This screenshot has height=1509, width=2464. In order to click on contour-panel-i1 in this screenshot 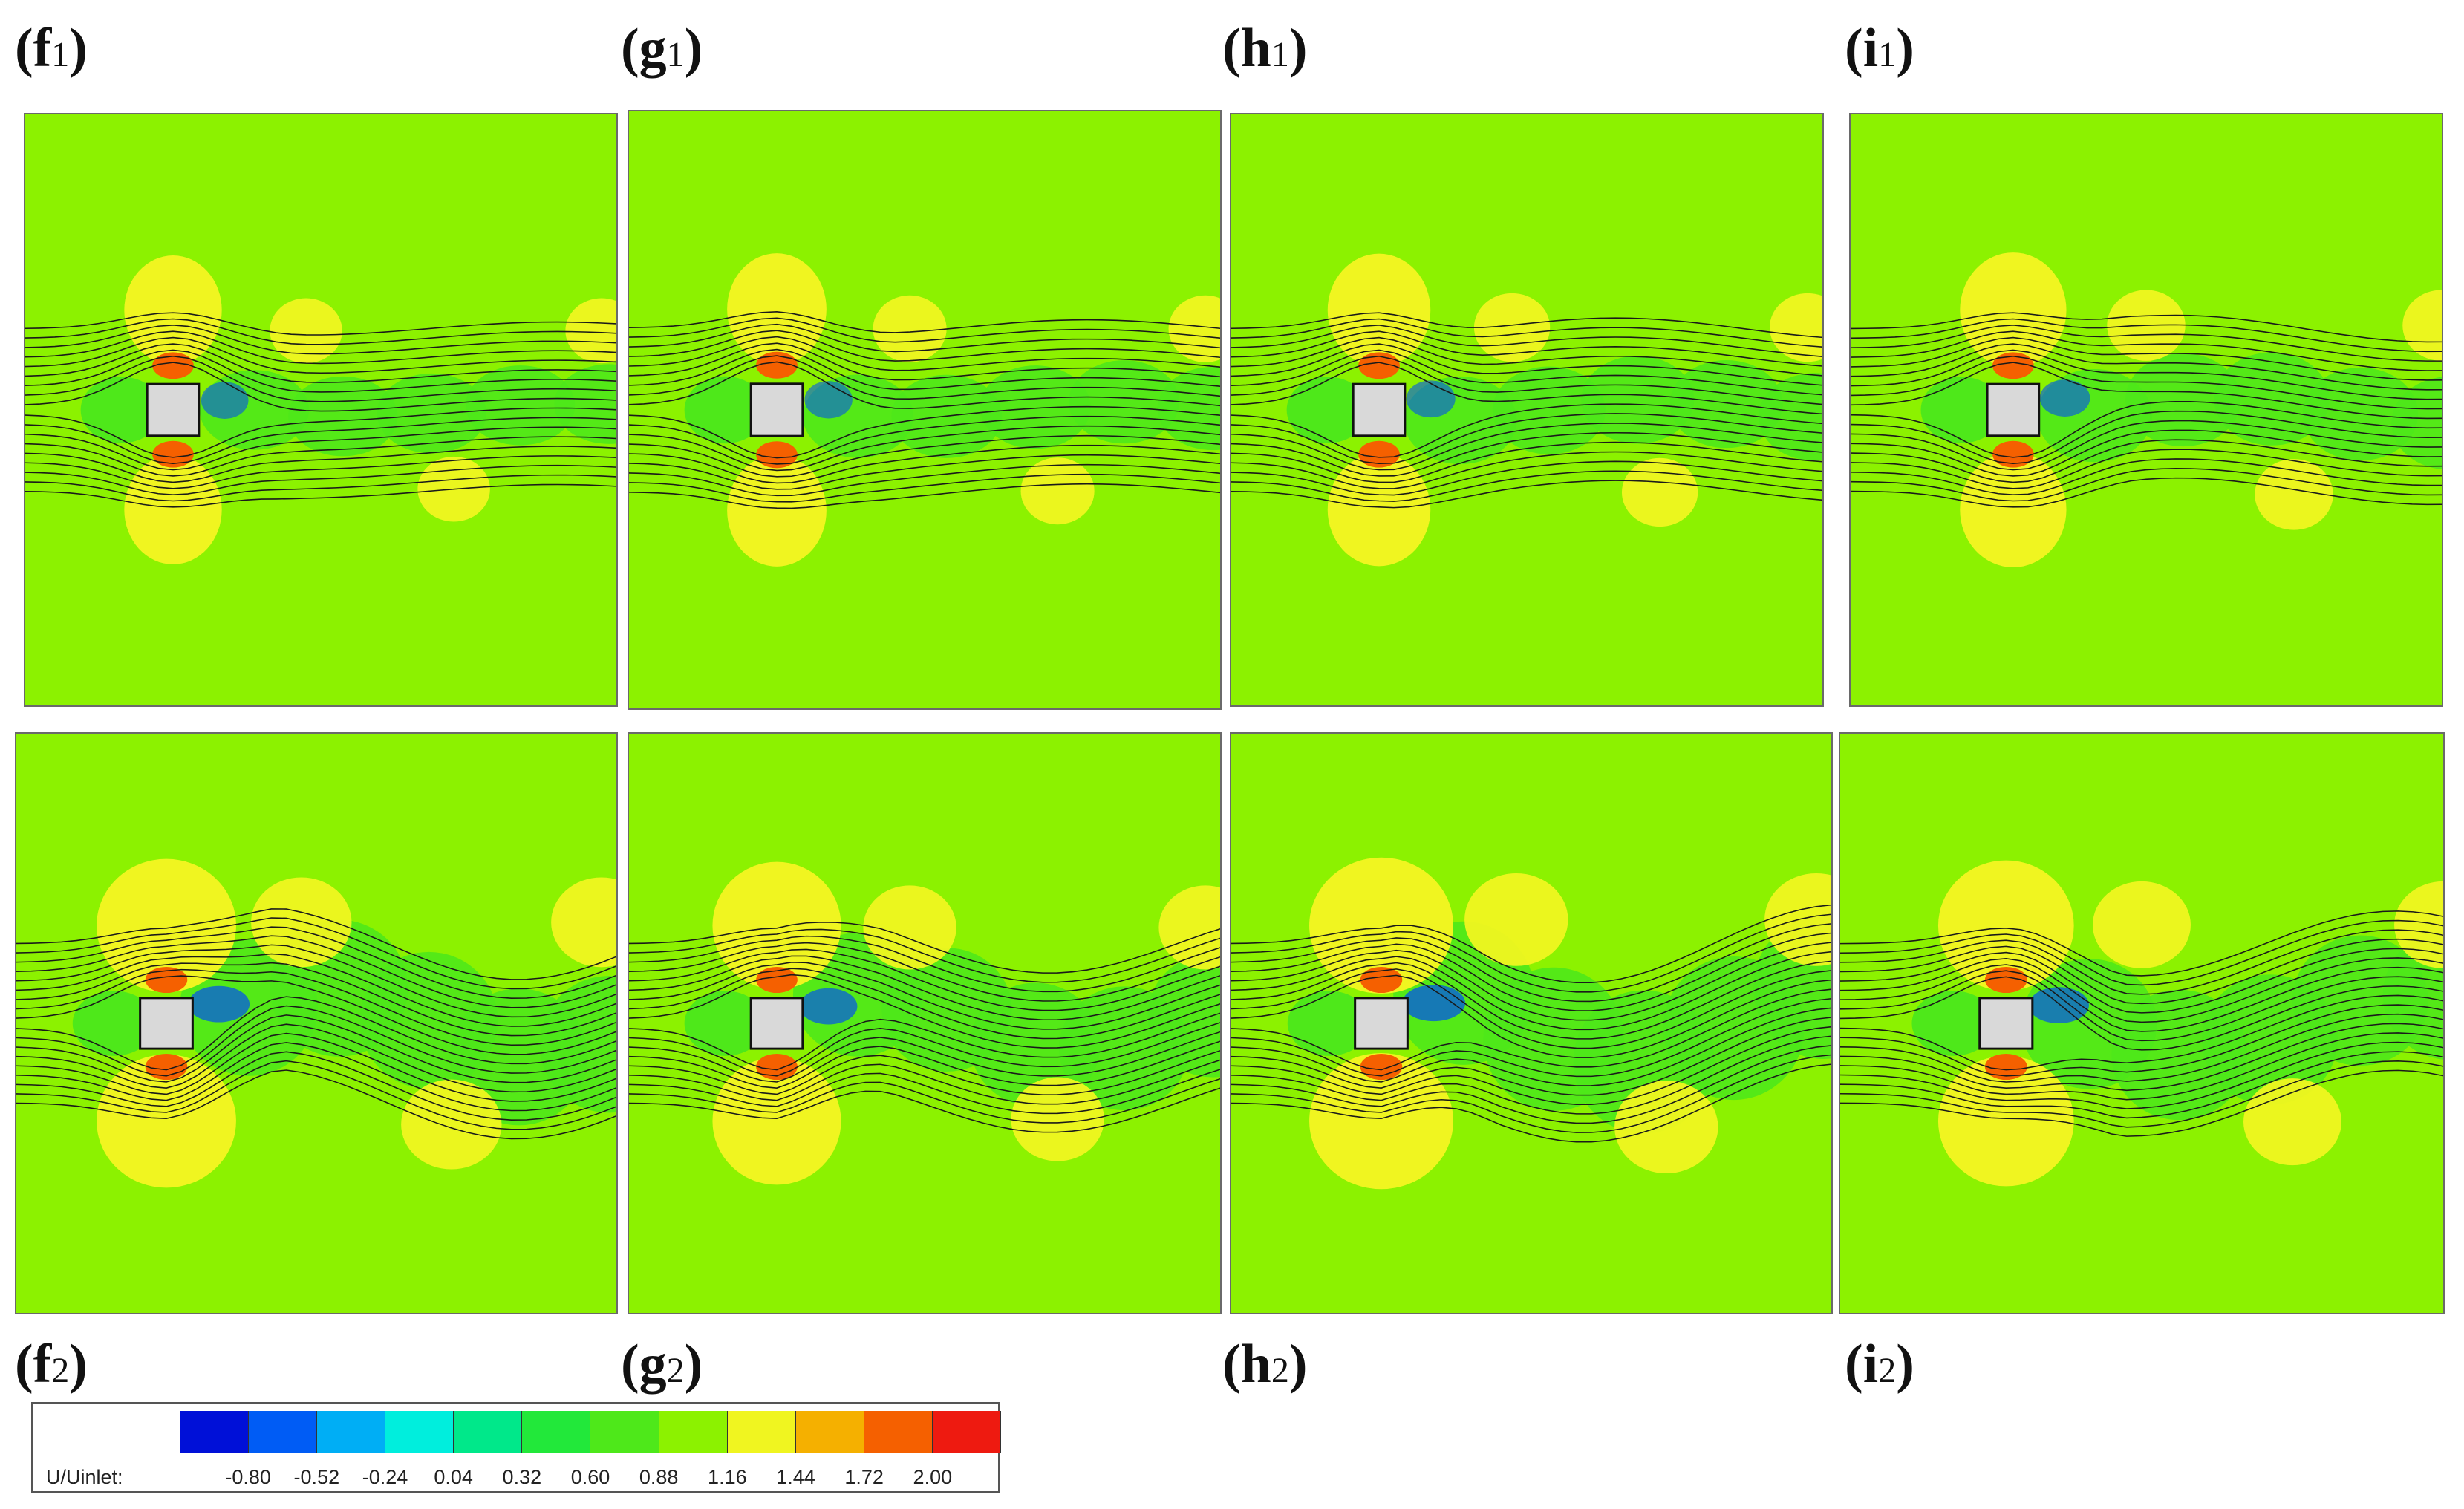, I will do `click(2146, 410)`.